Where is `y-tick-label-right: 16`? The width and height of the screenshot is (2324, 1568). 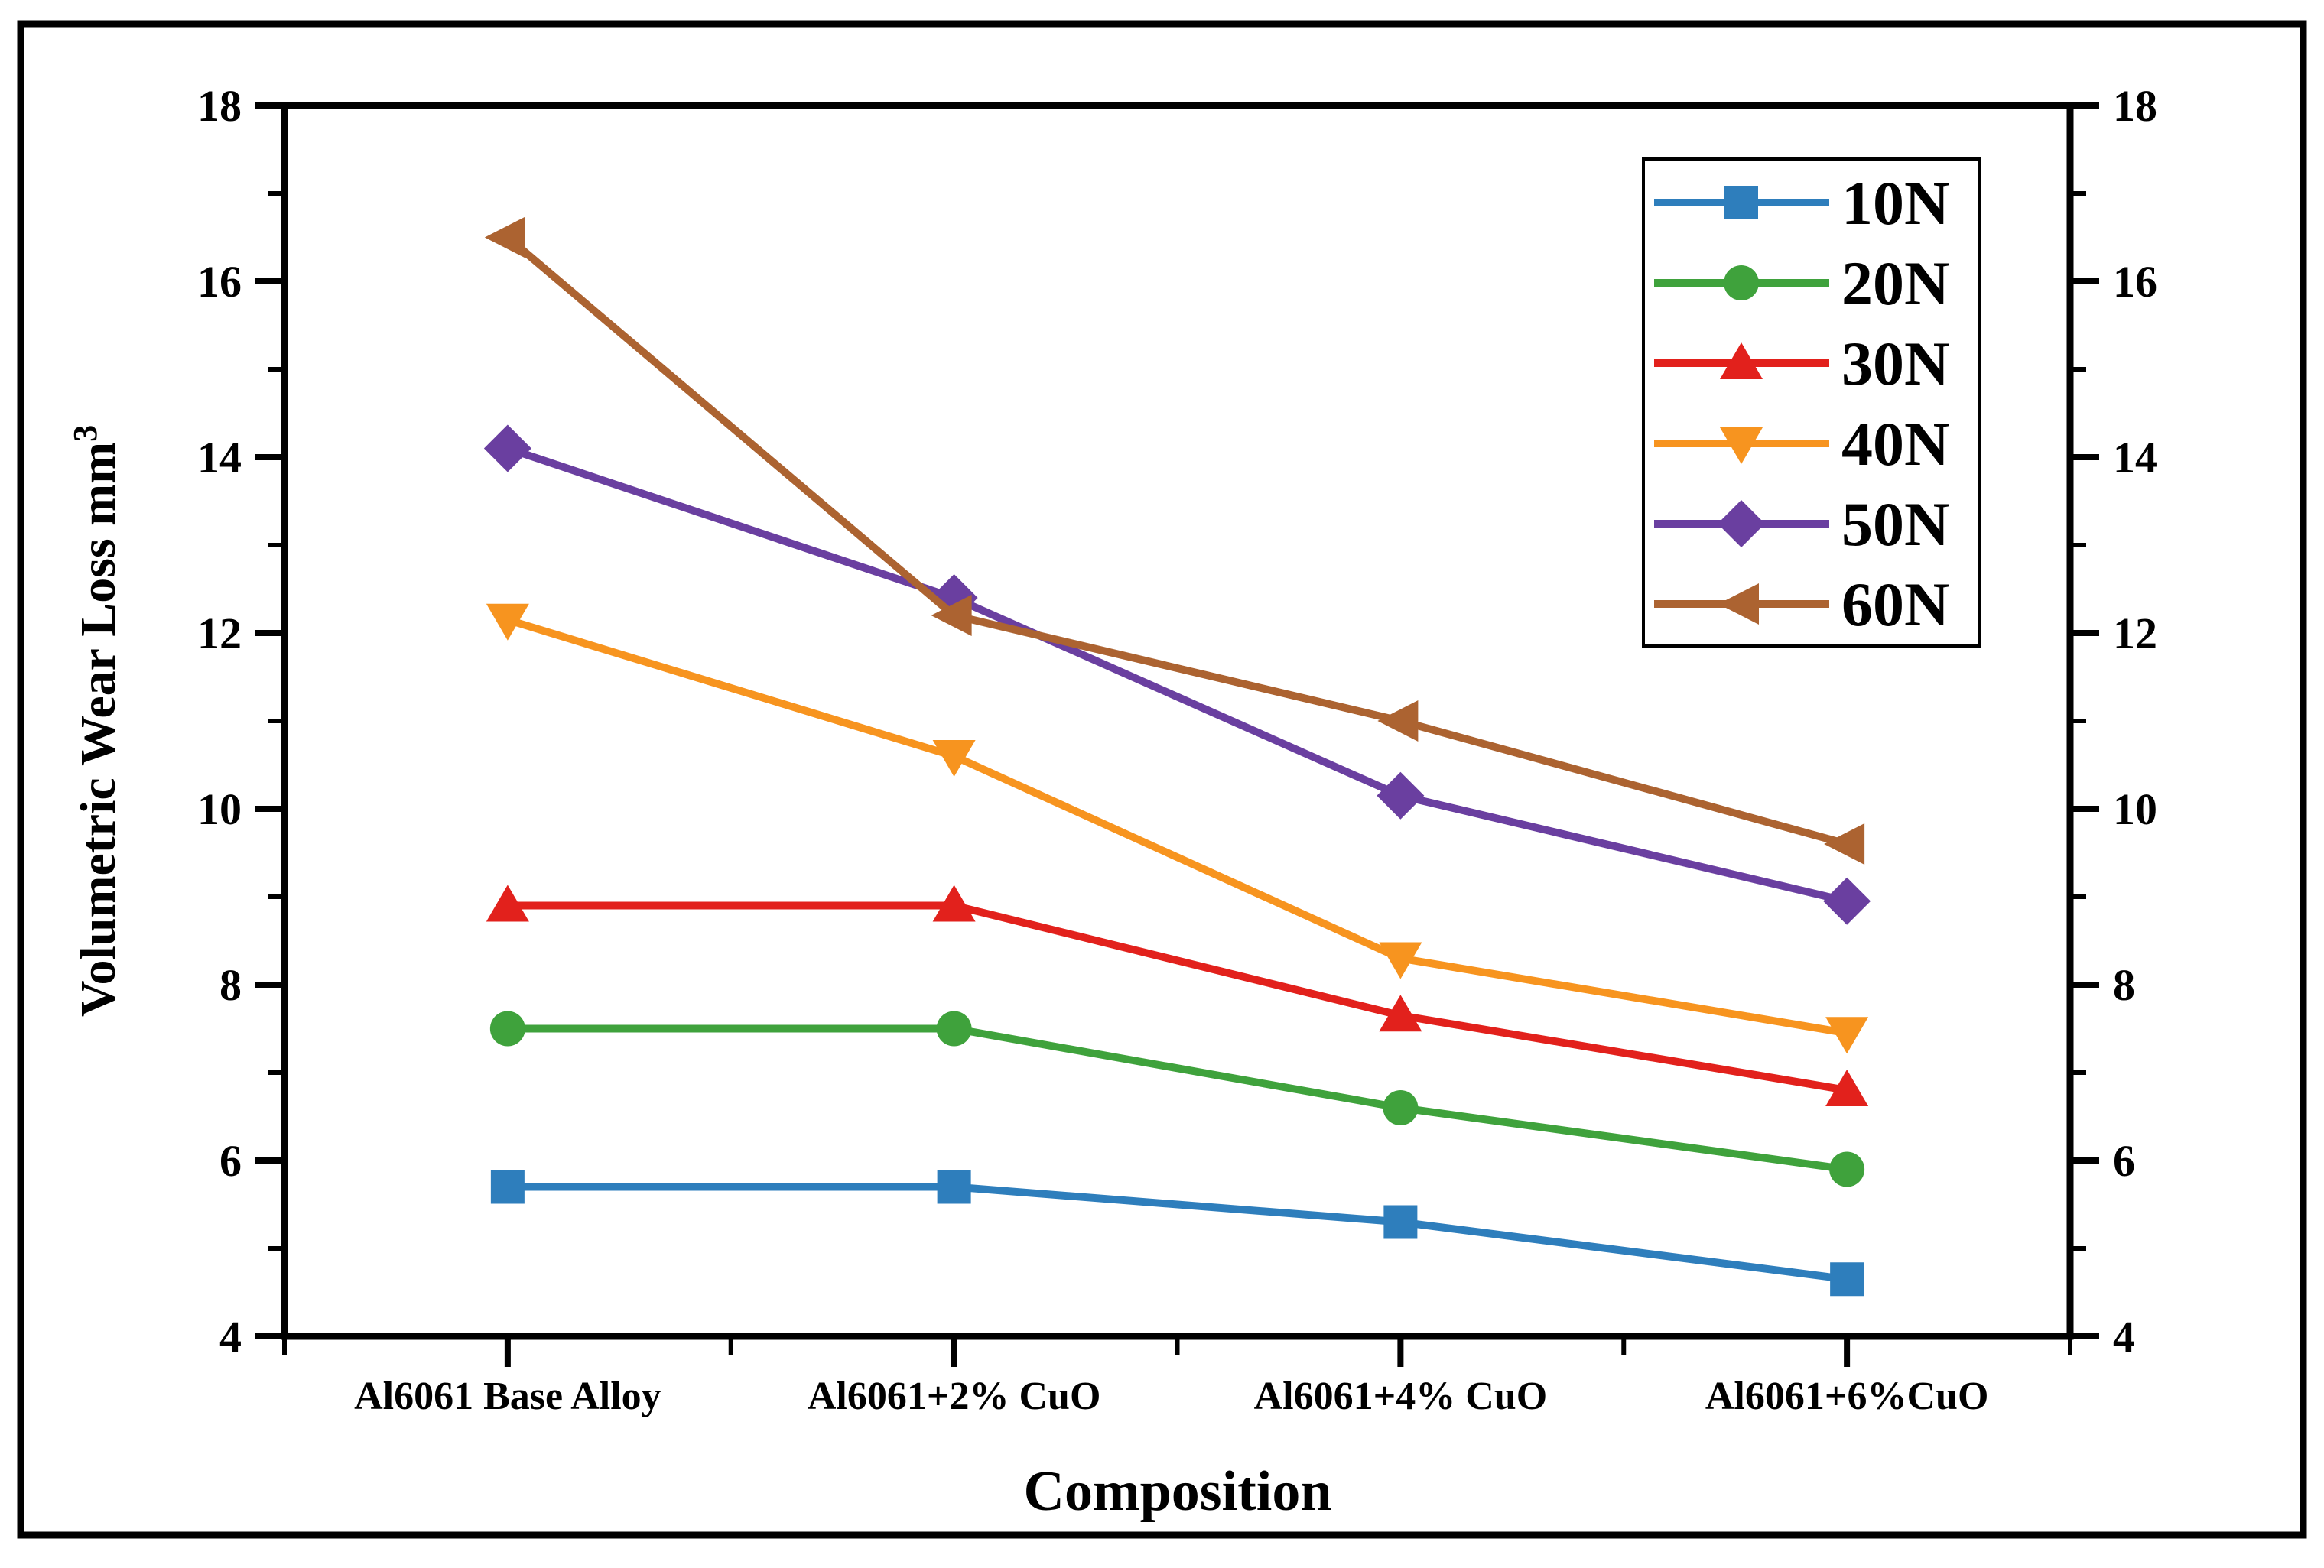 y-tick-label-right: 16 is located at coordinates (2135, 282).